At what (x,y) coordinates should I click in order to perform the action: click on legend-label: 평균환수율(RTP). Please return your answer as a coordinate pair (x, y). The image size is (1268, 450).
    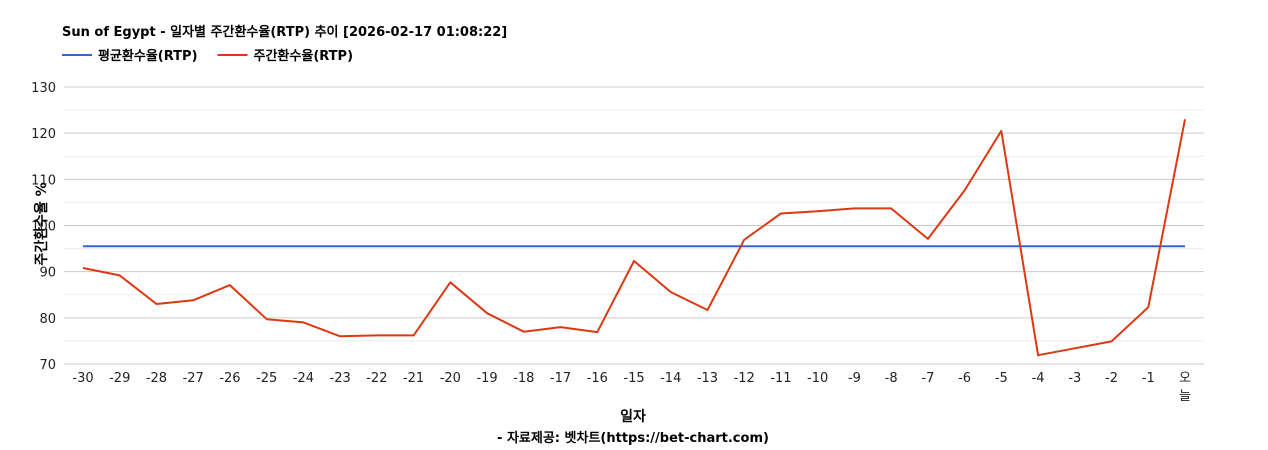
    Looking at the image, I should click on (148, 56).